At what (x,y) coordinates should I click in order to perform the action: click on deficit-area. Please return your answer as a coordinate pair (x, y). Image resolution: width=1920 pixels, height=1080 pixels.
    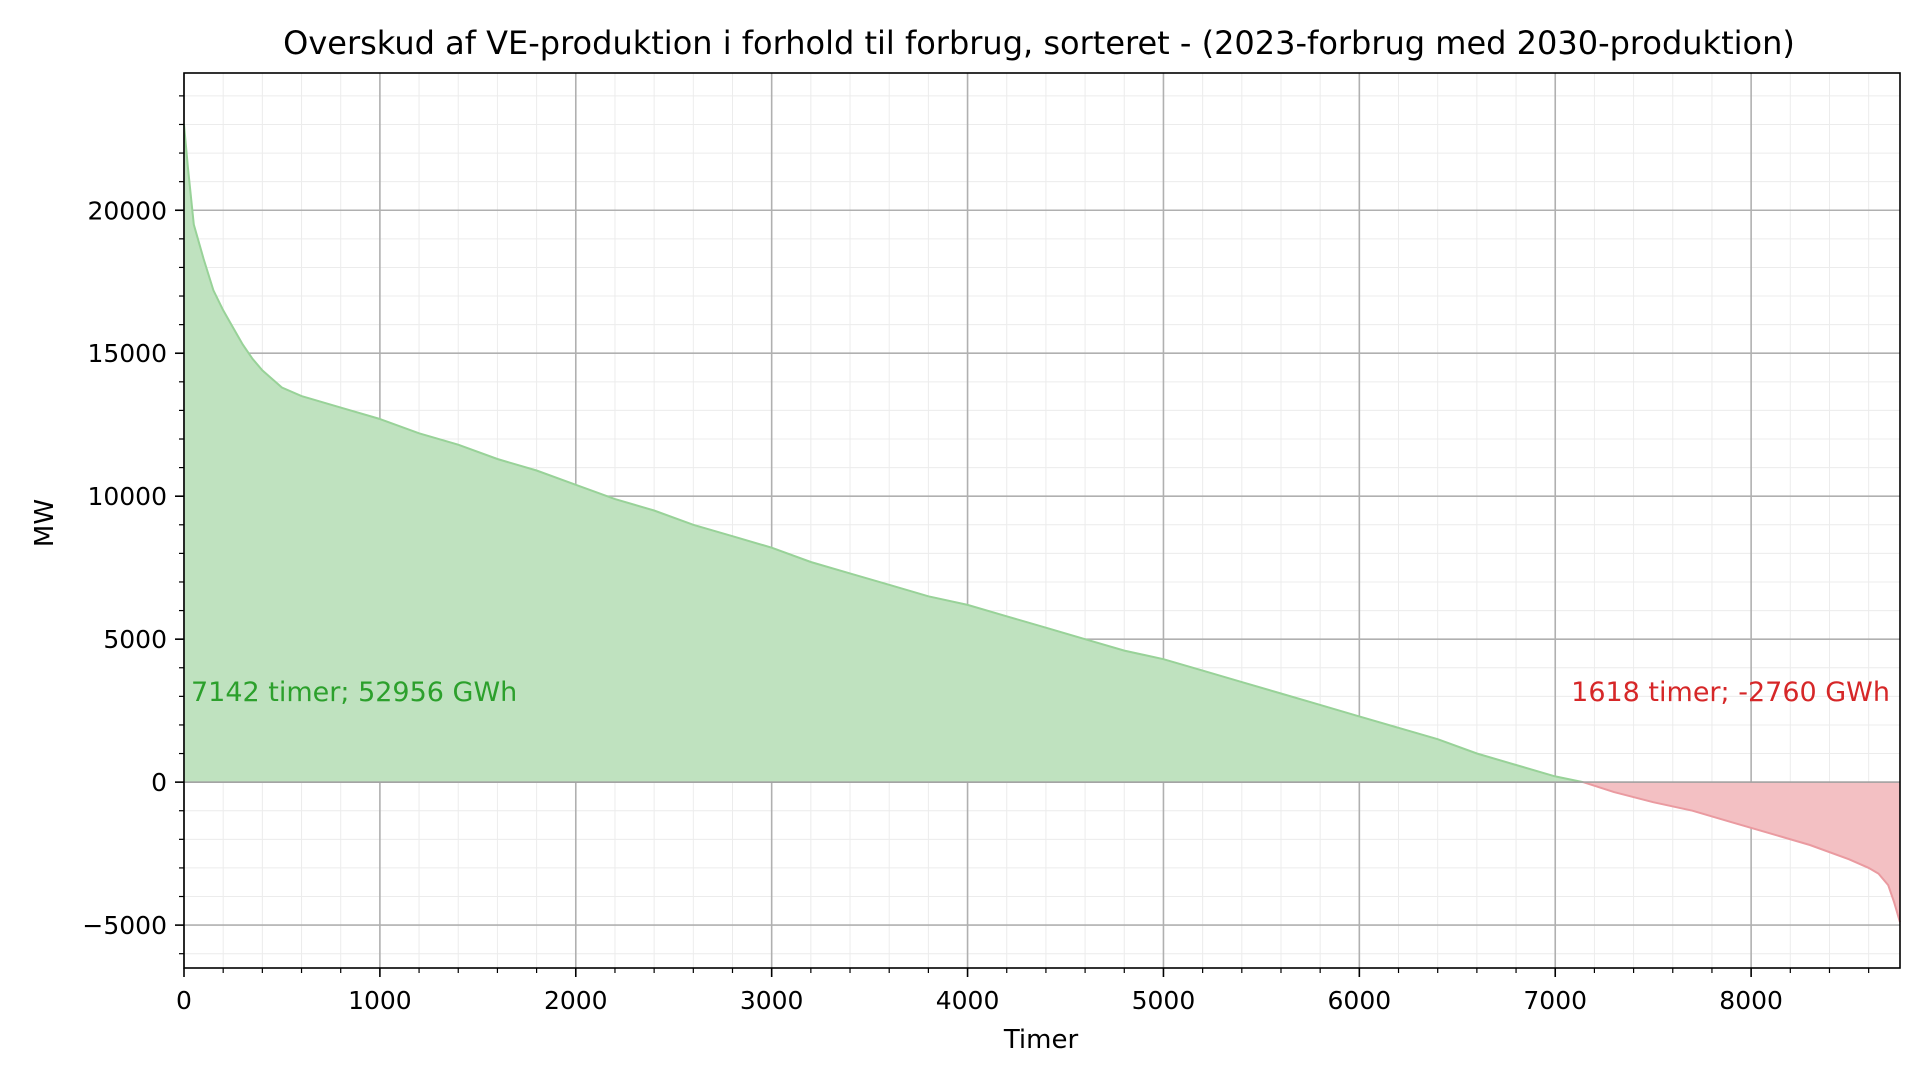
    Looking at the image, I should click on (1741, 852).